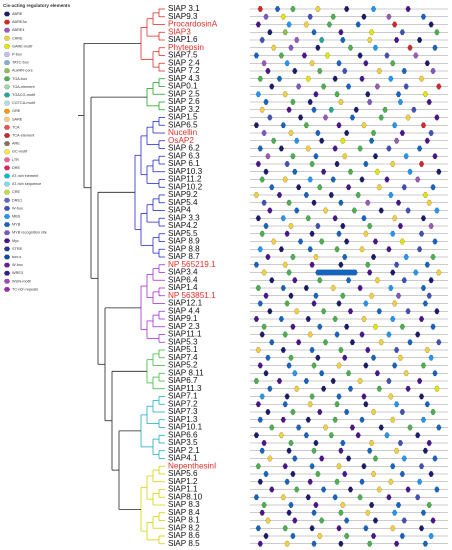 This screenshot has height=550, width=452. I want to click on gene-label: SlAP1.6, so click(183, 39).